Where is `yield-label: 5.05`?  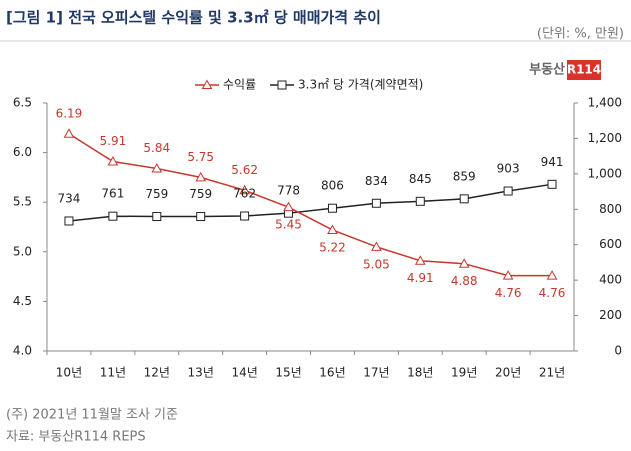 yield-label: 5.05 is located at coordinates (376, 264).